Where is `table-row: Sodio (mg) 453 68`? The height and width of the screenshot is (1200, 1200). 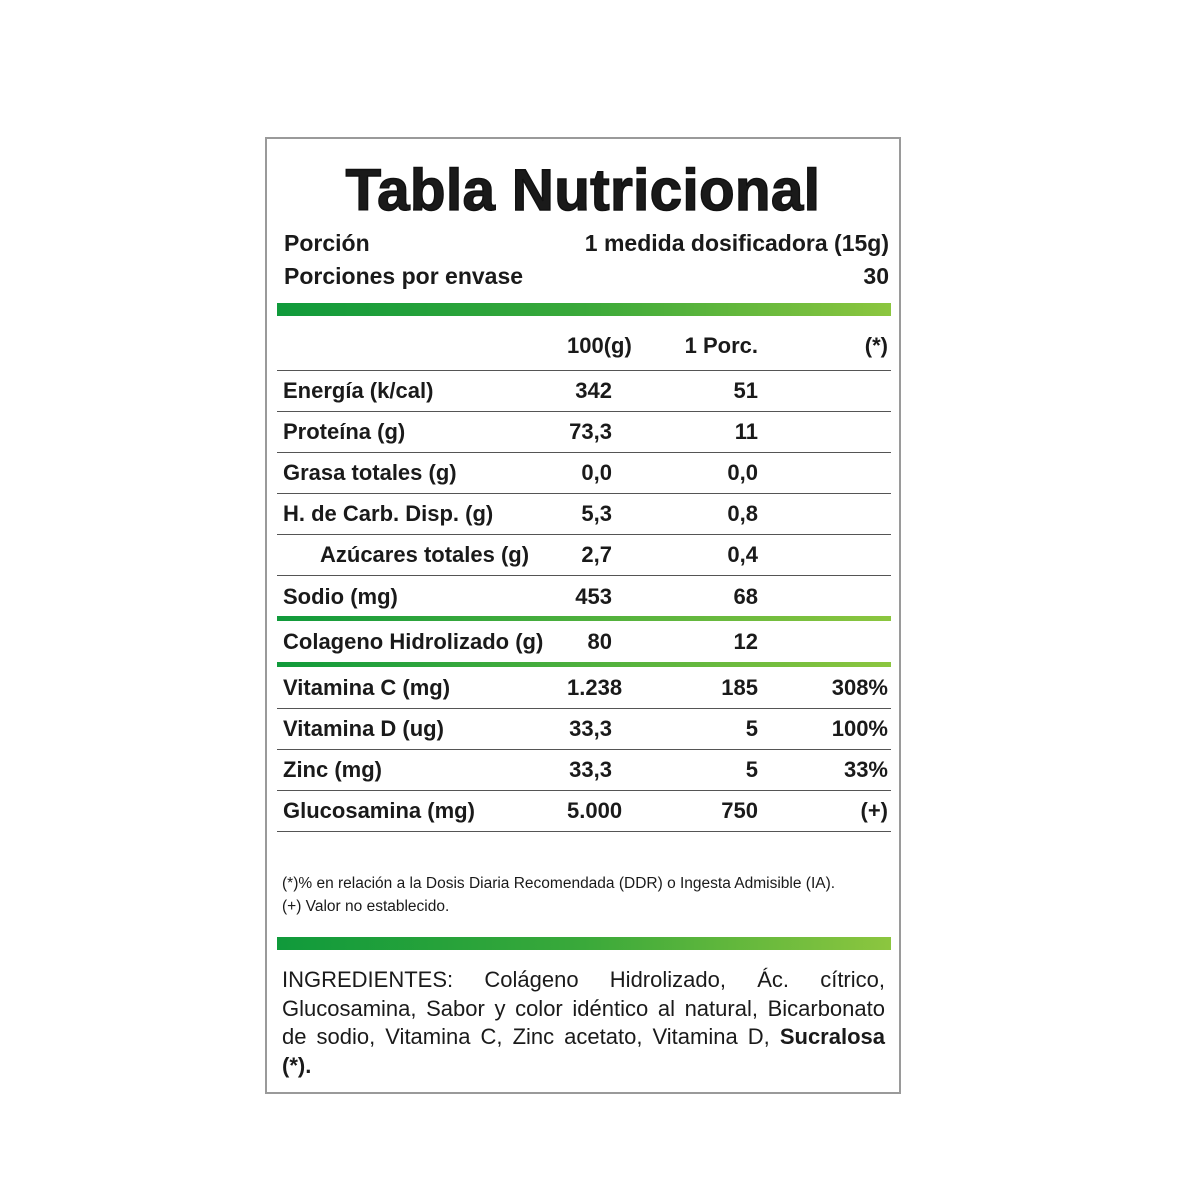
table-row: Sodio (mg) 453 68 is located at coordinates (584, 596).